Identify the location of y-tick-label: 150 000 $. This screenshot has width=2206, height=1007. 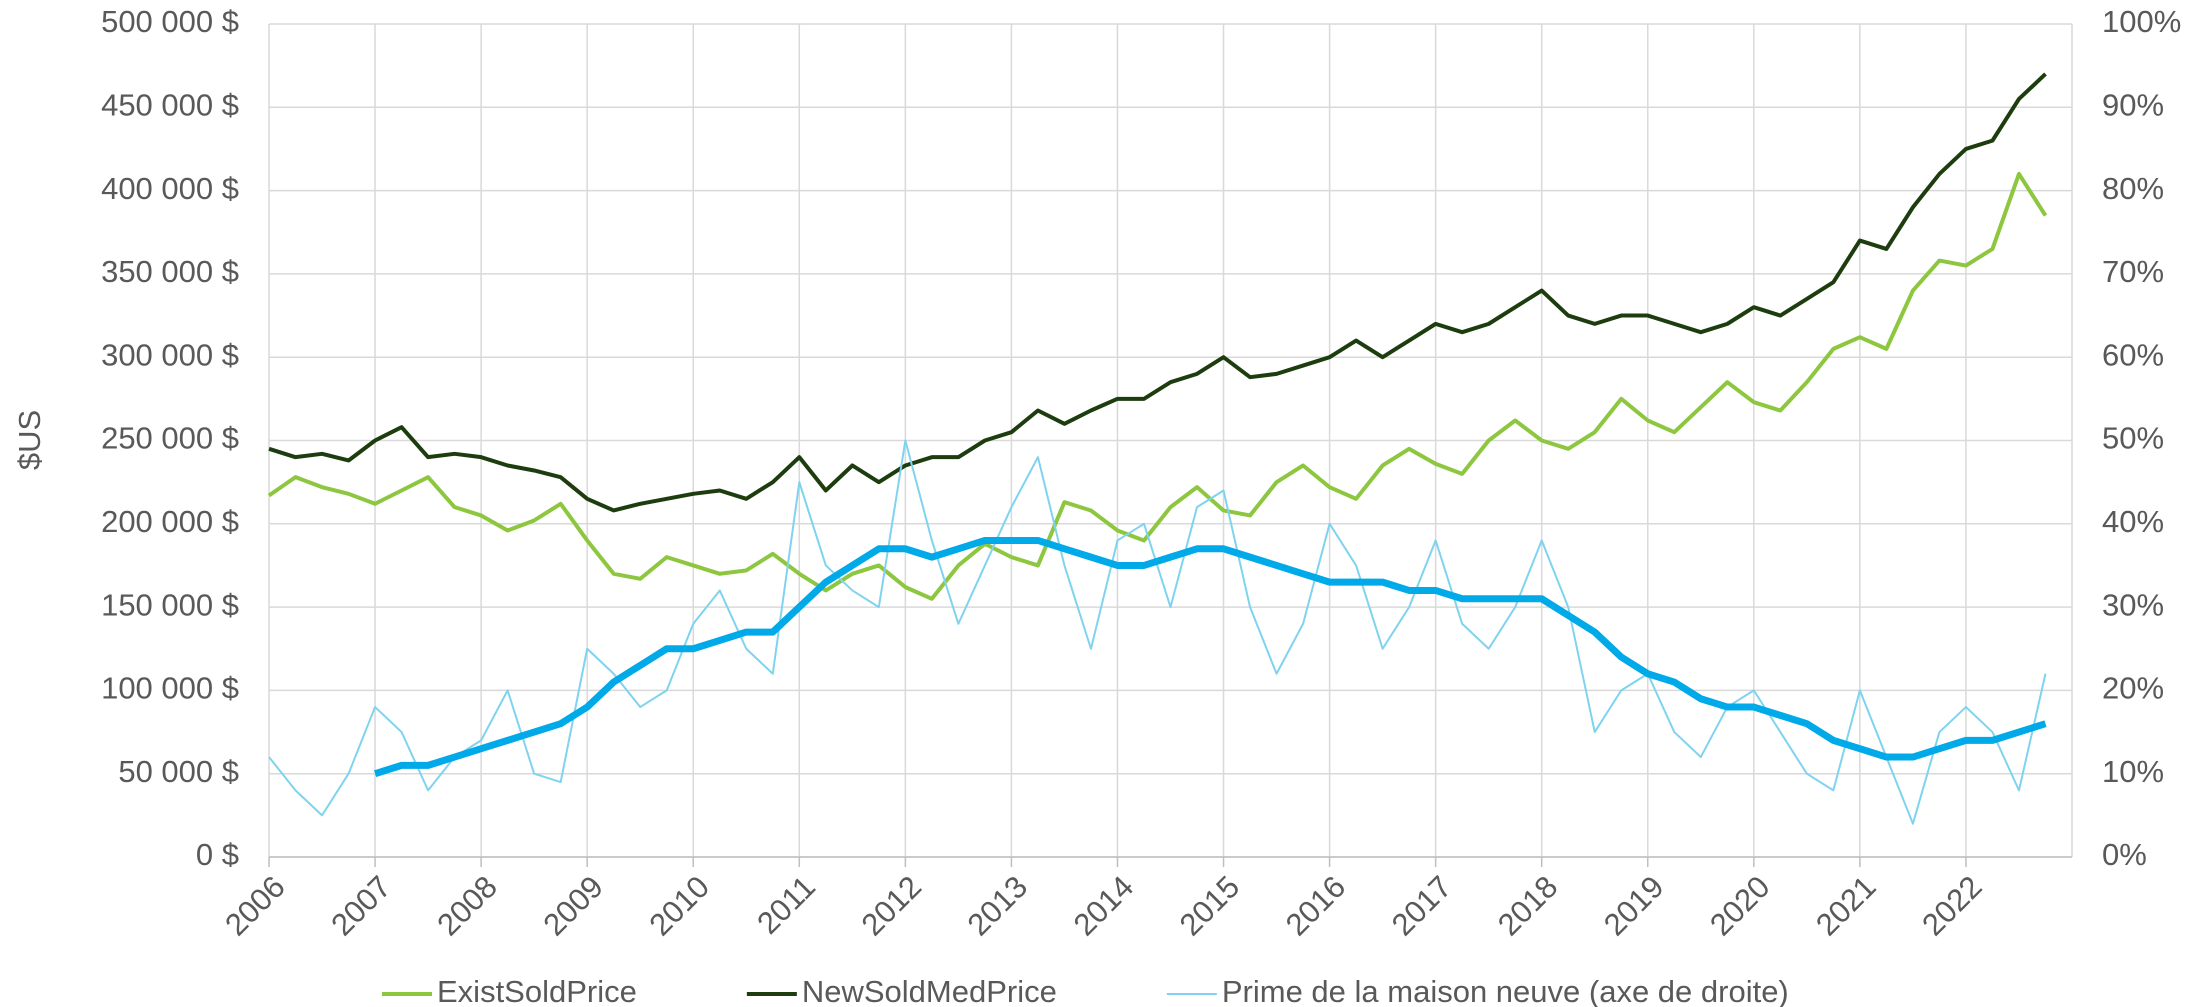
(170, 604).